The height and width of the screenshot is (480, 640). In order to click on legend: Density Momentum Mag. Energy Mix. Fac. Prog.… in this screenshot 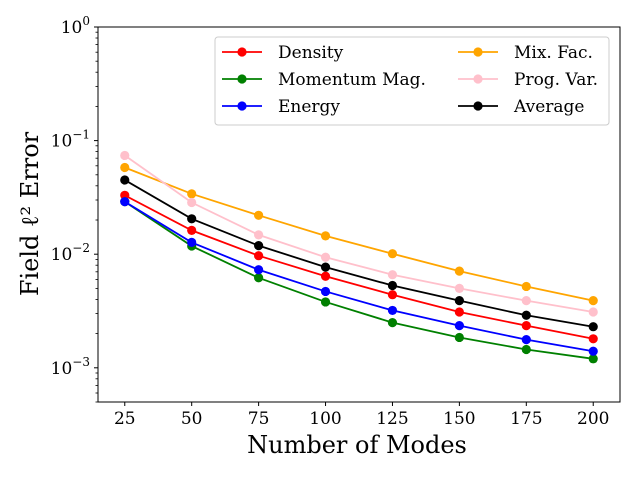, I will do `click(412, 81)`.